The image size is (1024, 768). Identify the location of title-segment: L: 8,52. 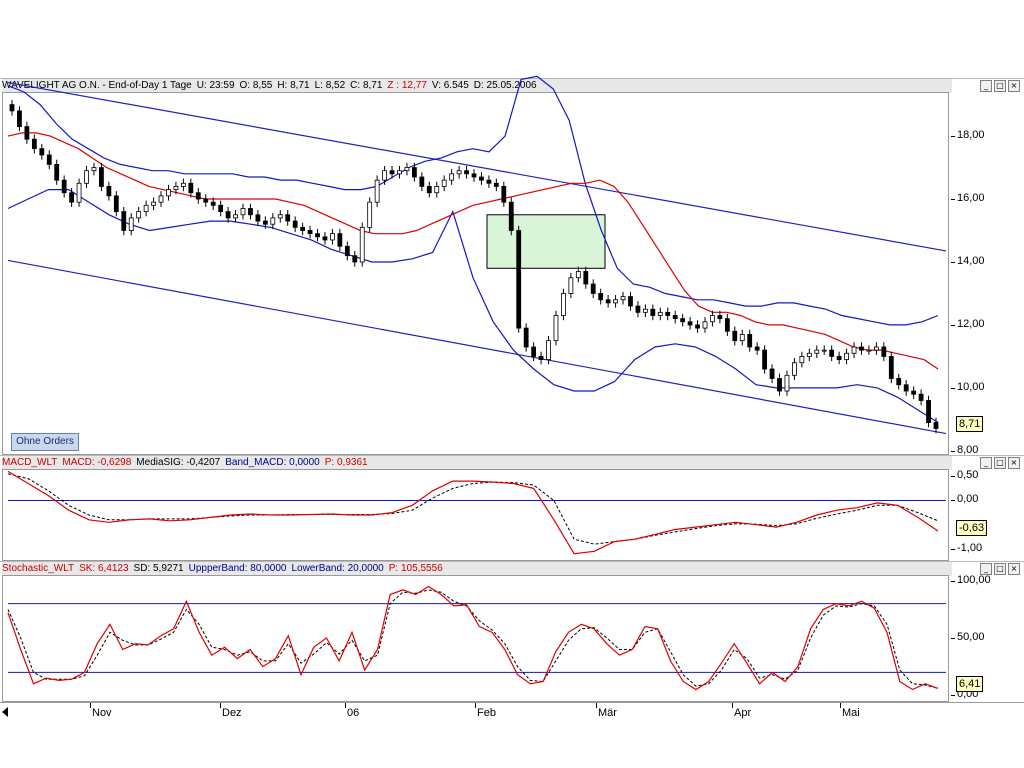
(330, 85).